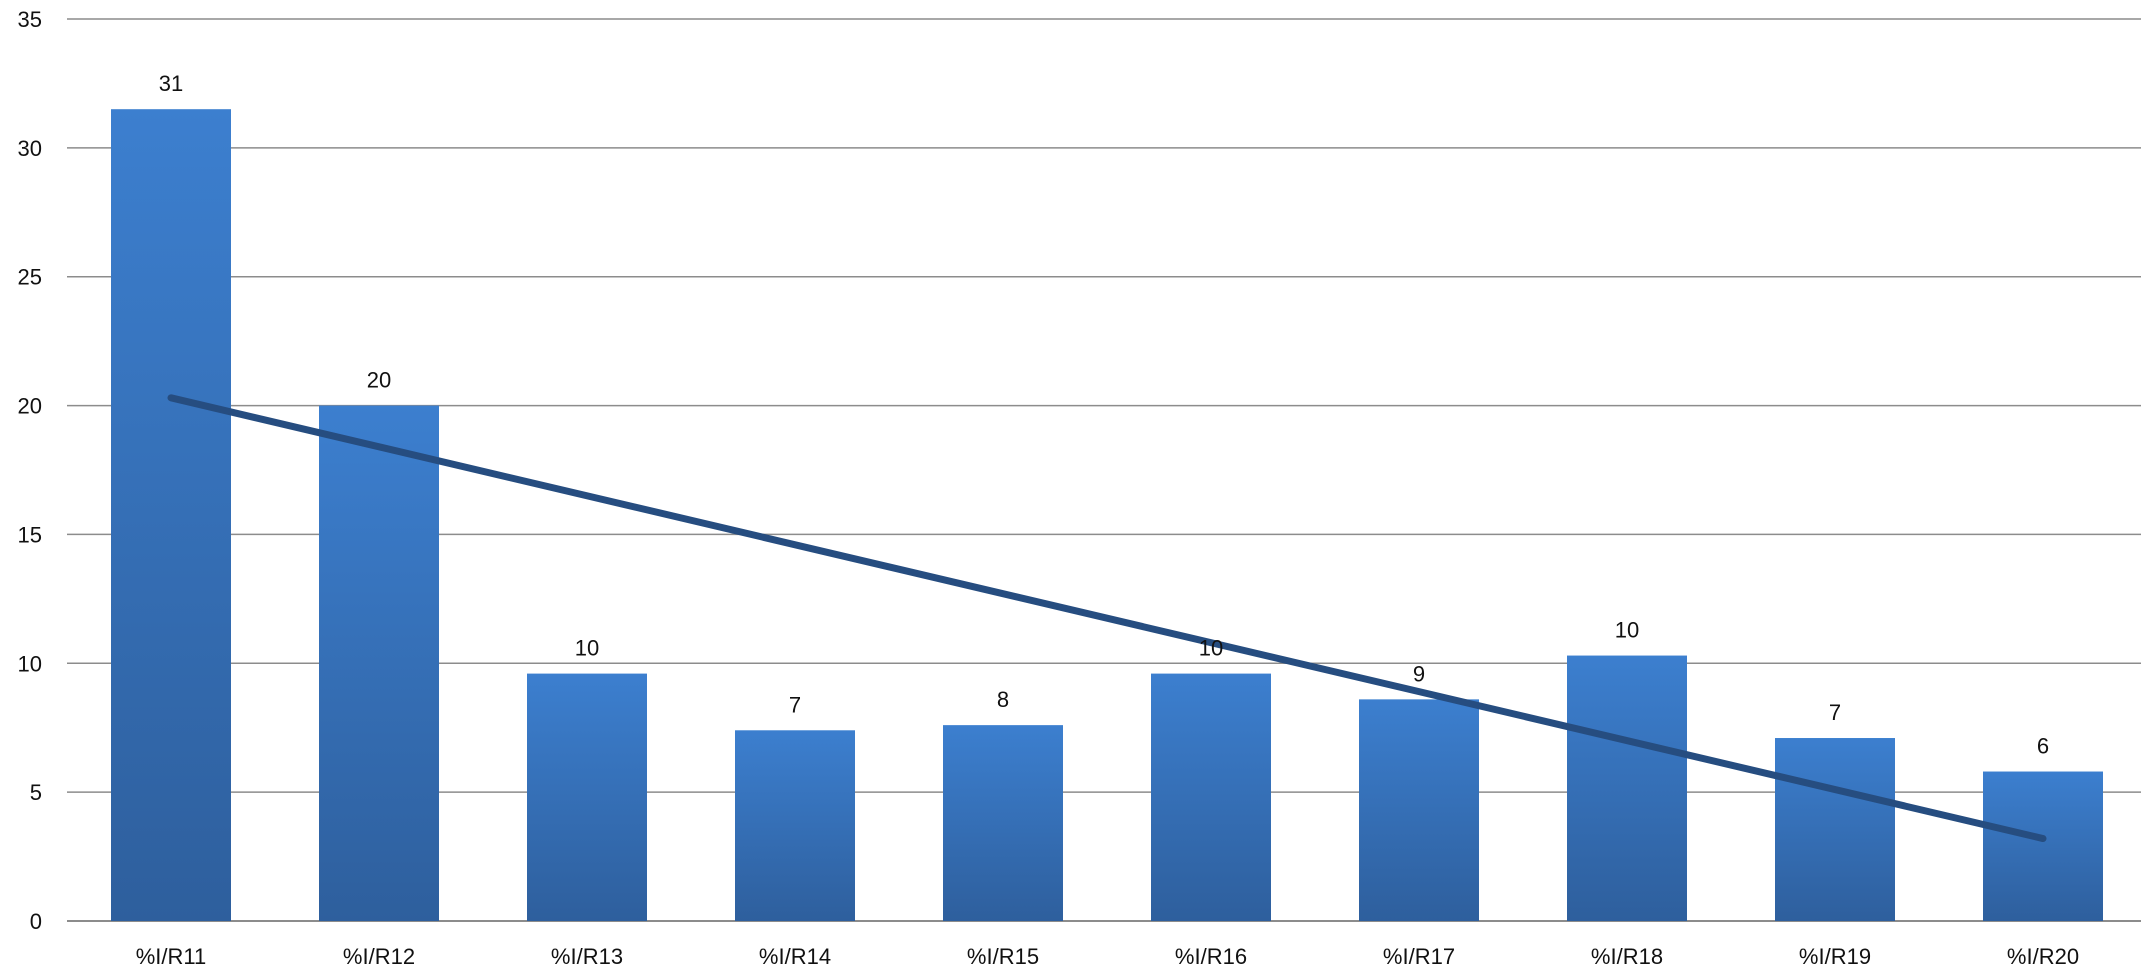 The height and width of the screenshot is (969, 2141). What do you see at coordinates (587, 956) in the screenshot?
I see `category-label: %I/R13` at bounding box center [587, 956].